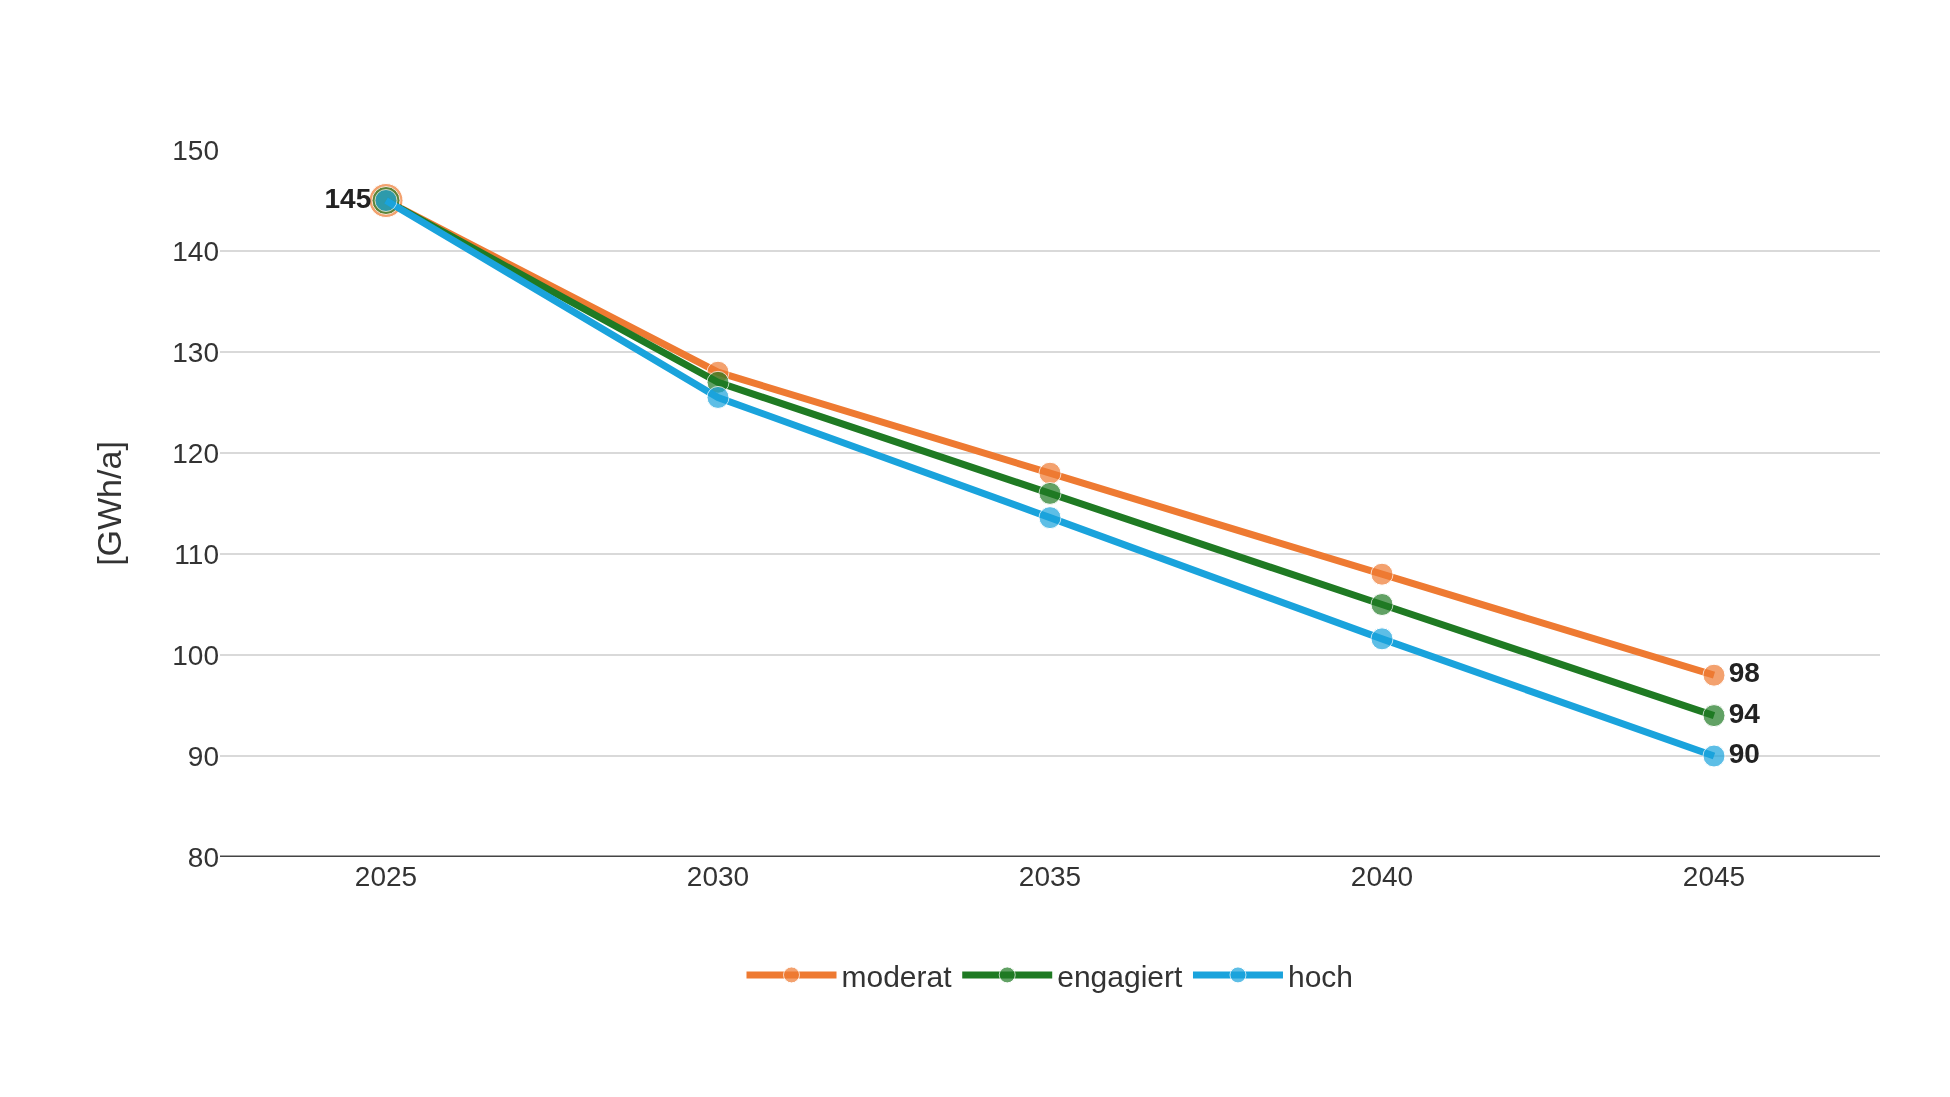  Describe the element at coordinates (1120, 976) in the screenshot. I see `legend-label: engagiert` at that location.